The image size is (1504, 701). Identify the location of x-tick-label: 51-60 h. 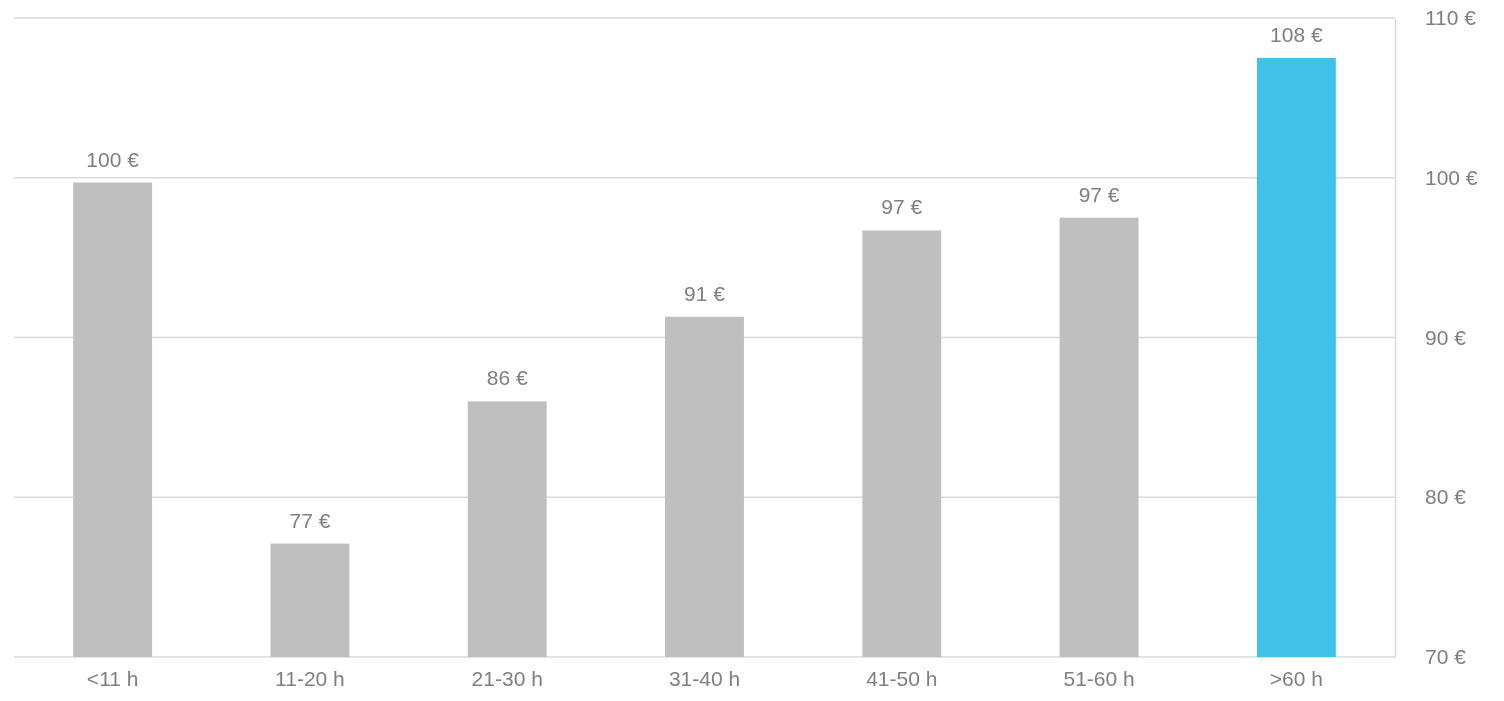
(1099, 678).